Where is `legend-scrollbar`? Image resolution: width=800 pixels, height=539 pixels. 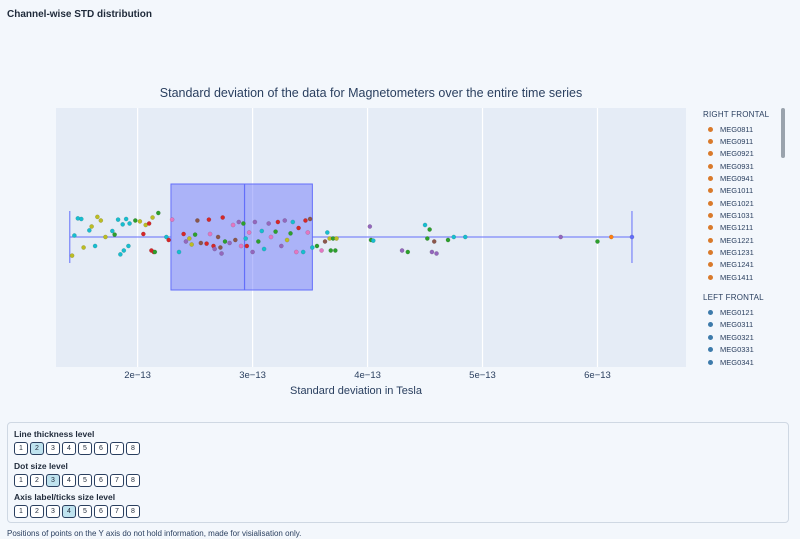
legend-scrollbar is located at coordinates (783, 133).